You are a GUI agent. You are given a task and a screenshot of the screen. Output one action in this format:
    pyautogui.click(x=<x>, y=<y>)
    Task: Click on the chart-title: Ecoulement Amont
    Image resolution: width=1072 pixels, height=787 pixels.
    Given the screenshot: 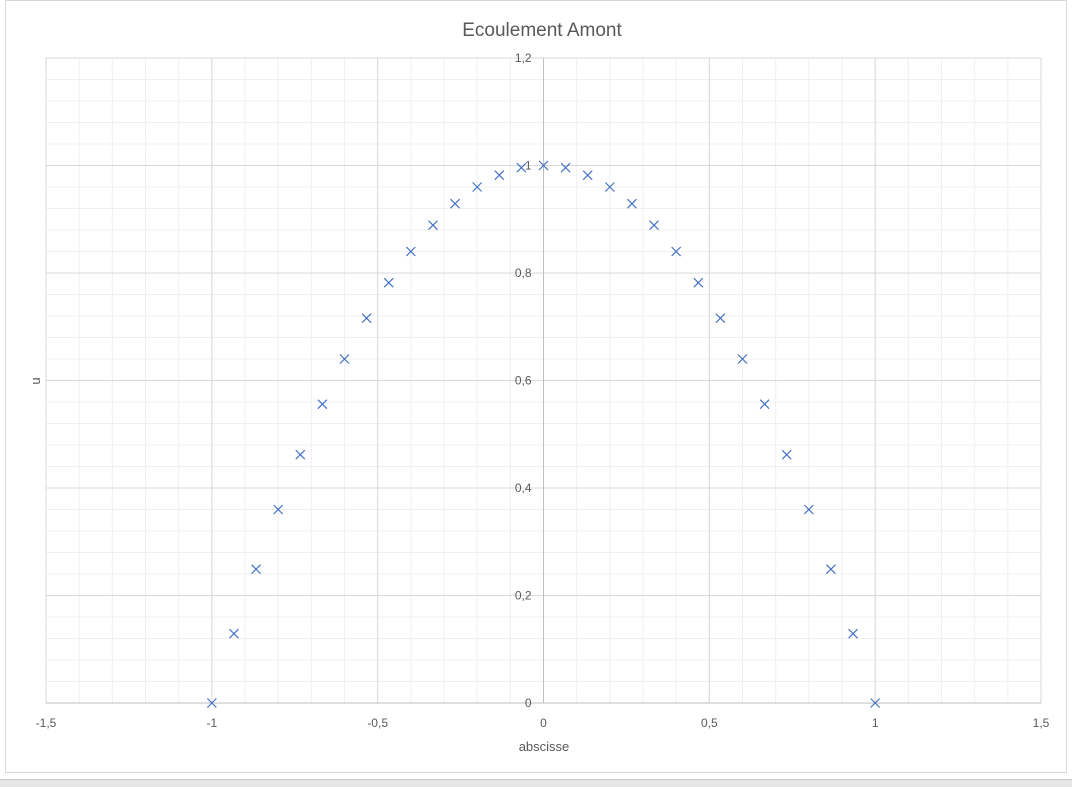 What is the action you would take?
    pyautogui.click(x=542, y=30)
    